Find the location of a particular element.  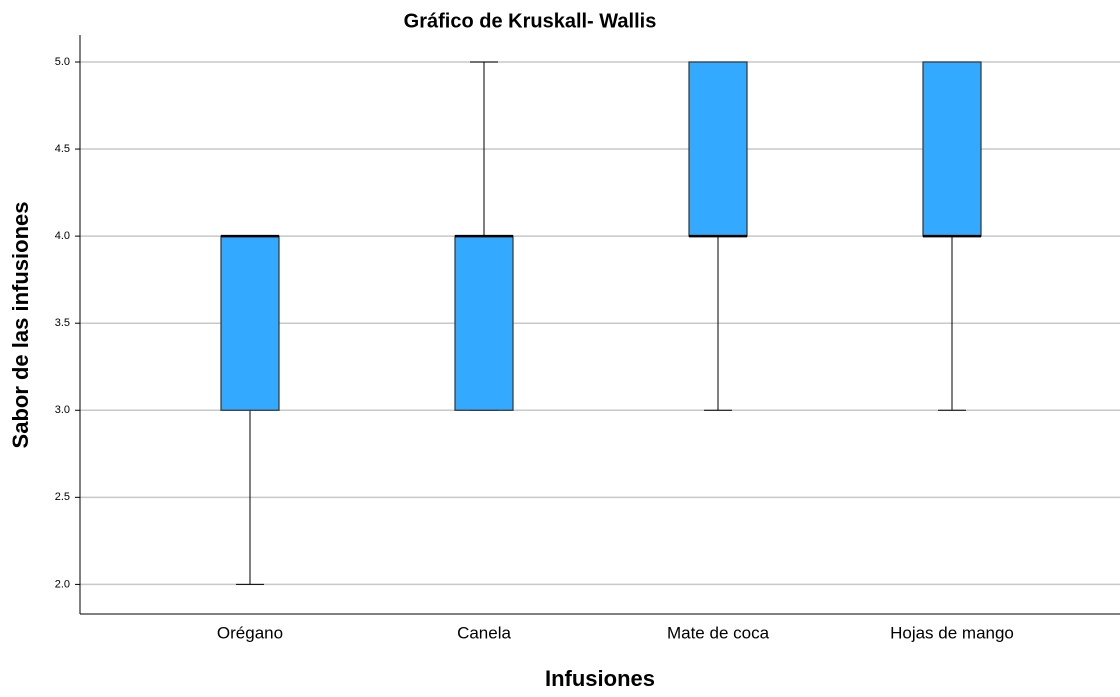

x-tick-label: Canela is located at coordinates (484, 632).